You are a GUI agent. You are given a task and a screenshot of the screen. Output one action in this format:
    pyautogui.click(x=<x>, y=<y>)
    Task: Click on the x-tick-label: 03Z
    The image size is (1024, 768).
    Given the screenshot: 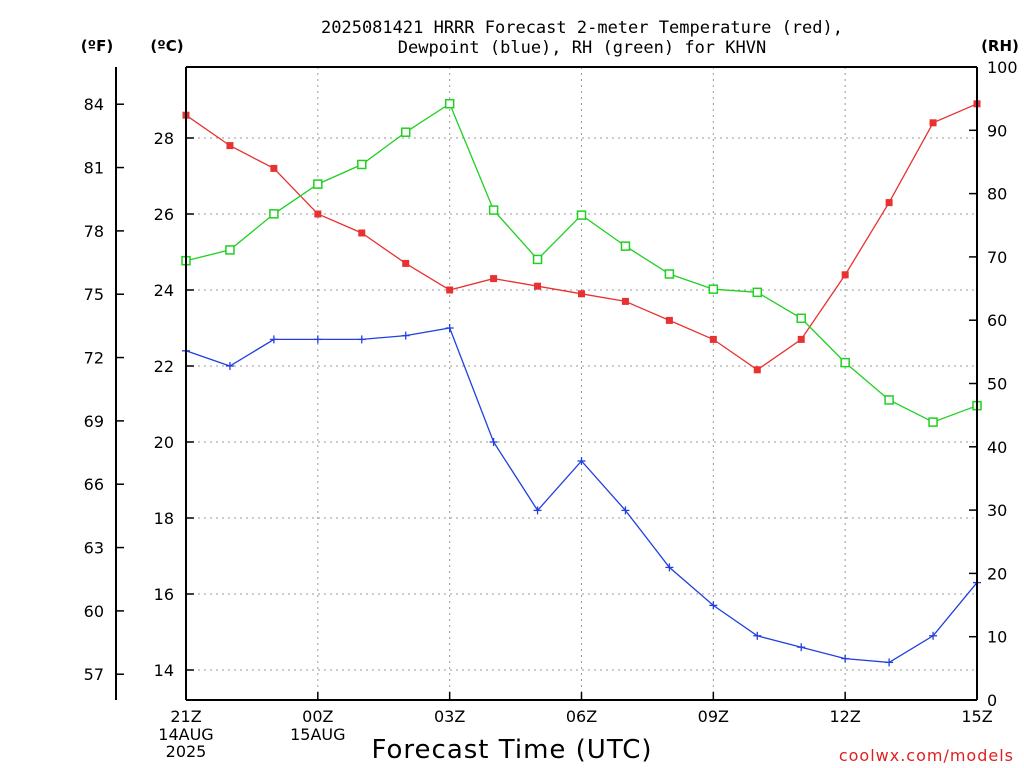 What is the action you would take?
    pyautogui.click(x=449, y=716)
    